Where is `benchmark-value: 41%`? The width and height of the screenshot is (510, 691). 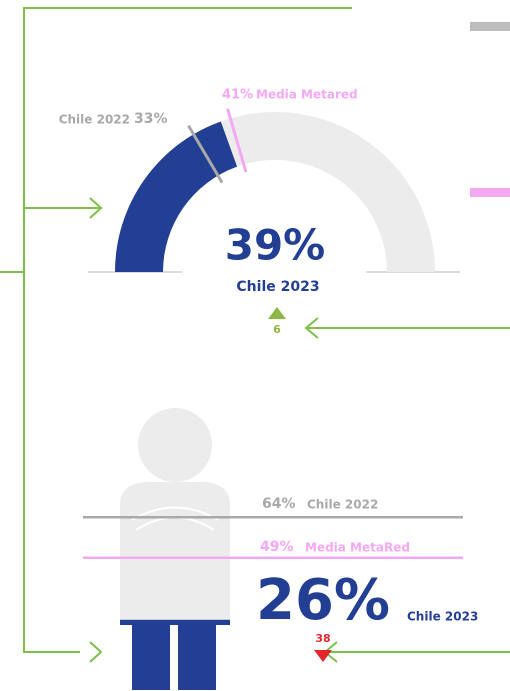
benchmark-value: 41% is located at coordinates (237, 95).